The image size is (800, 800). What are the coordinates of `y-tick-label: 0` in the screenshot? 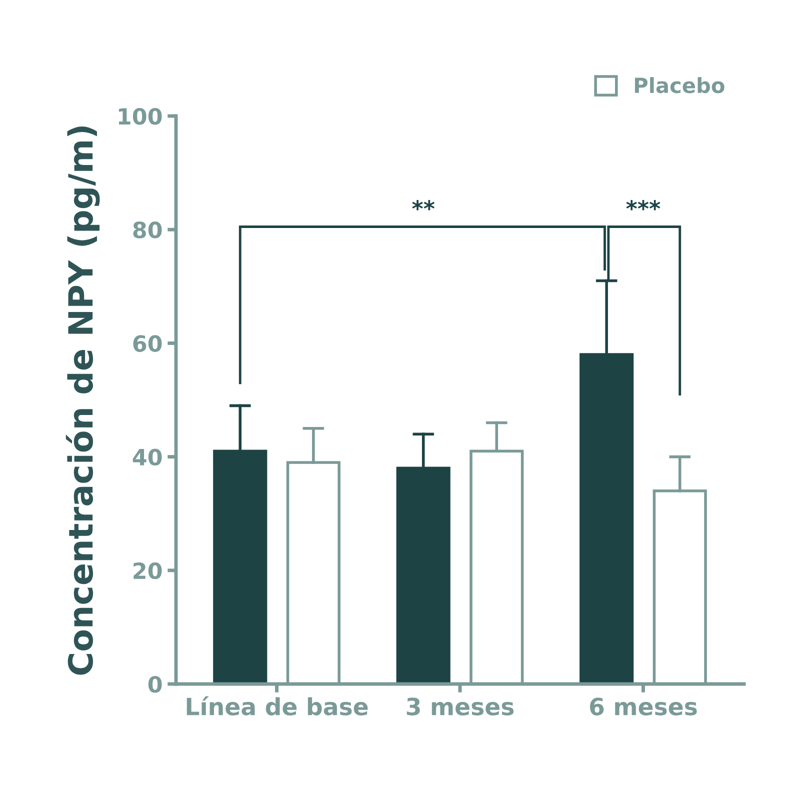 It's located at (155, 684).